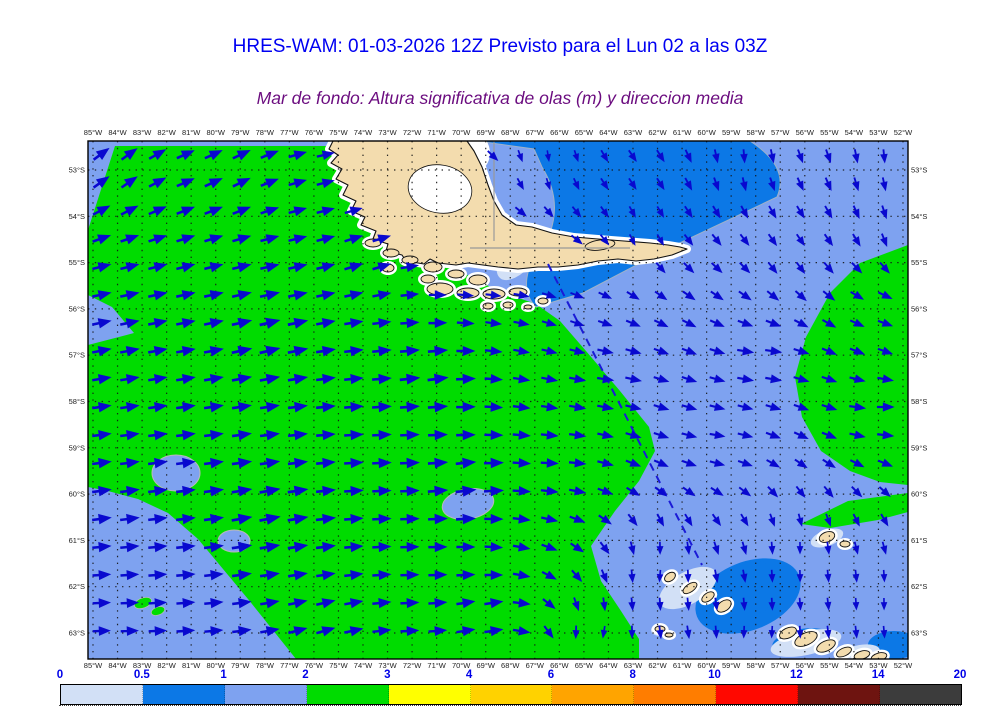  I want to click on lon-label-top: 68°W, so click(510, 132).